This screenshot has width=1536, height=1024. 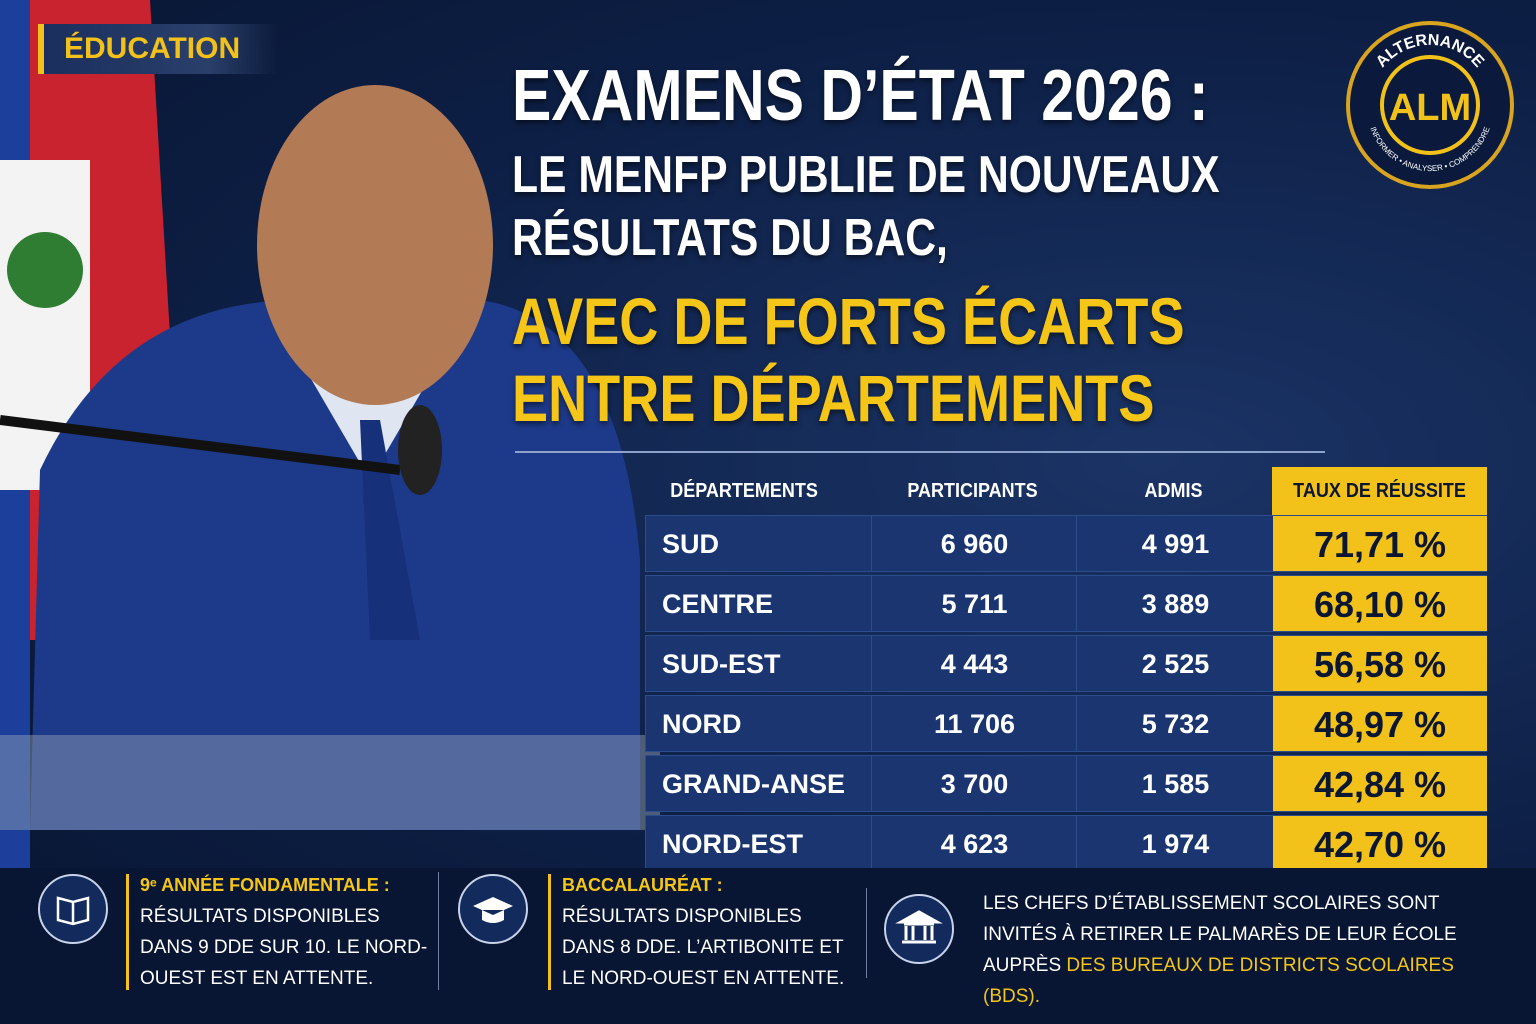 I want to click on title-line: LE MENFP PUBLIE DE NOUVEAUX, so click(x=866, y=175).